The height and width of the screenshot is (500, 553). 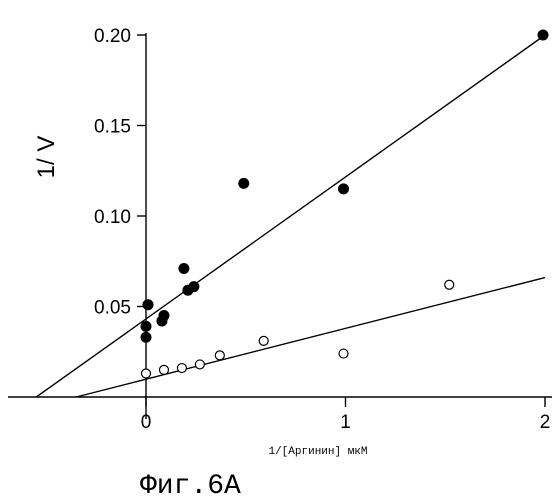 What do you see at coordinates (112, 127) in the screenshot?
I see `y-tick-label: 0.15` at bounding box center [112, 127].